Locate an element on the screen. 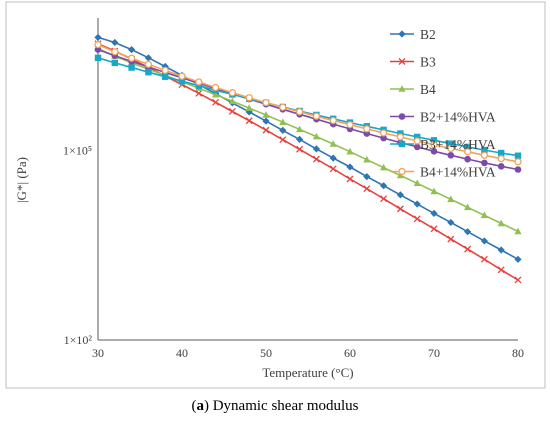 This screenshot has width=550, height=433. y-axis-label: |G*| (Pa) is located at coordinates (21, 180).